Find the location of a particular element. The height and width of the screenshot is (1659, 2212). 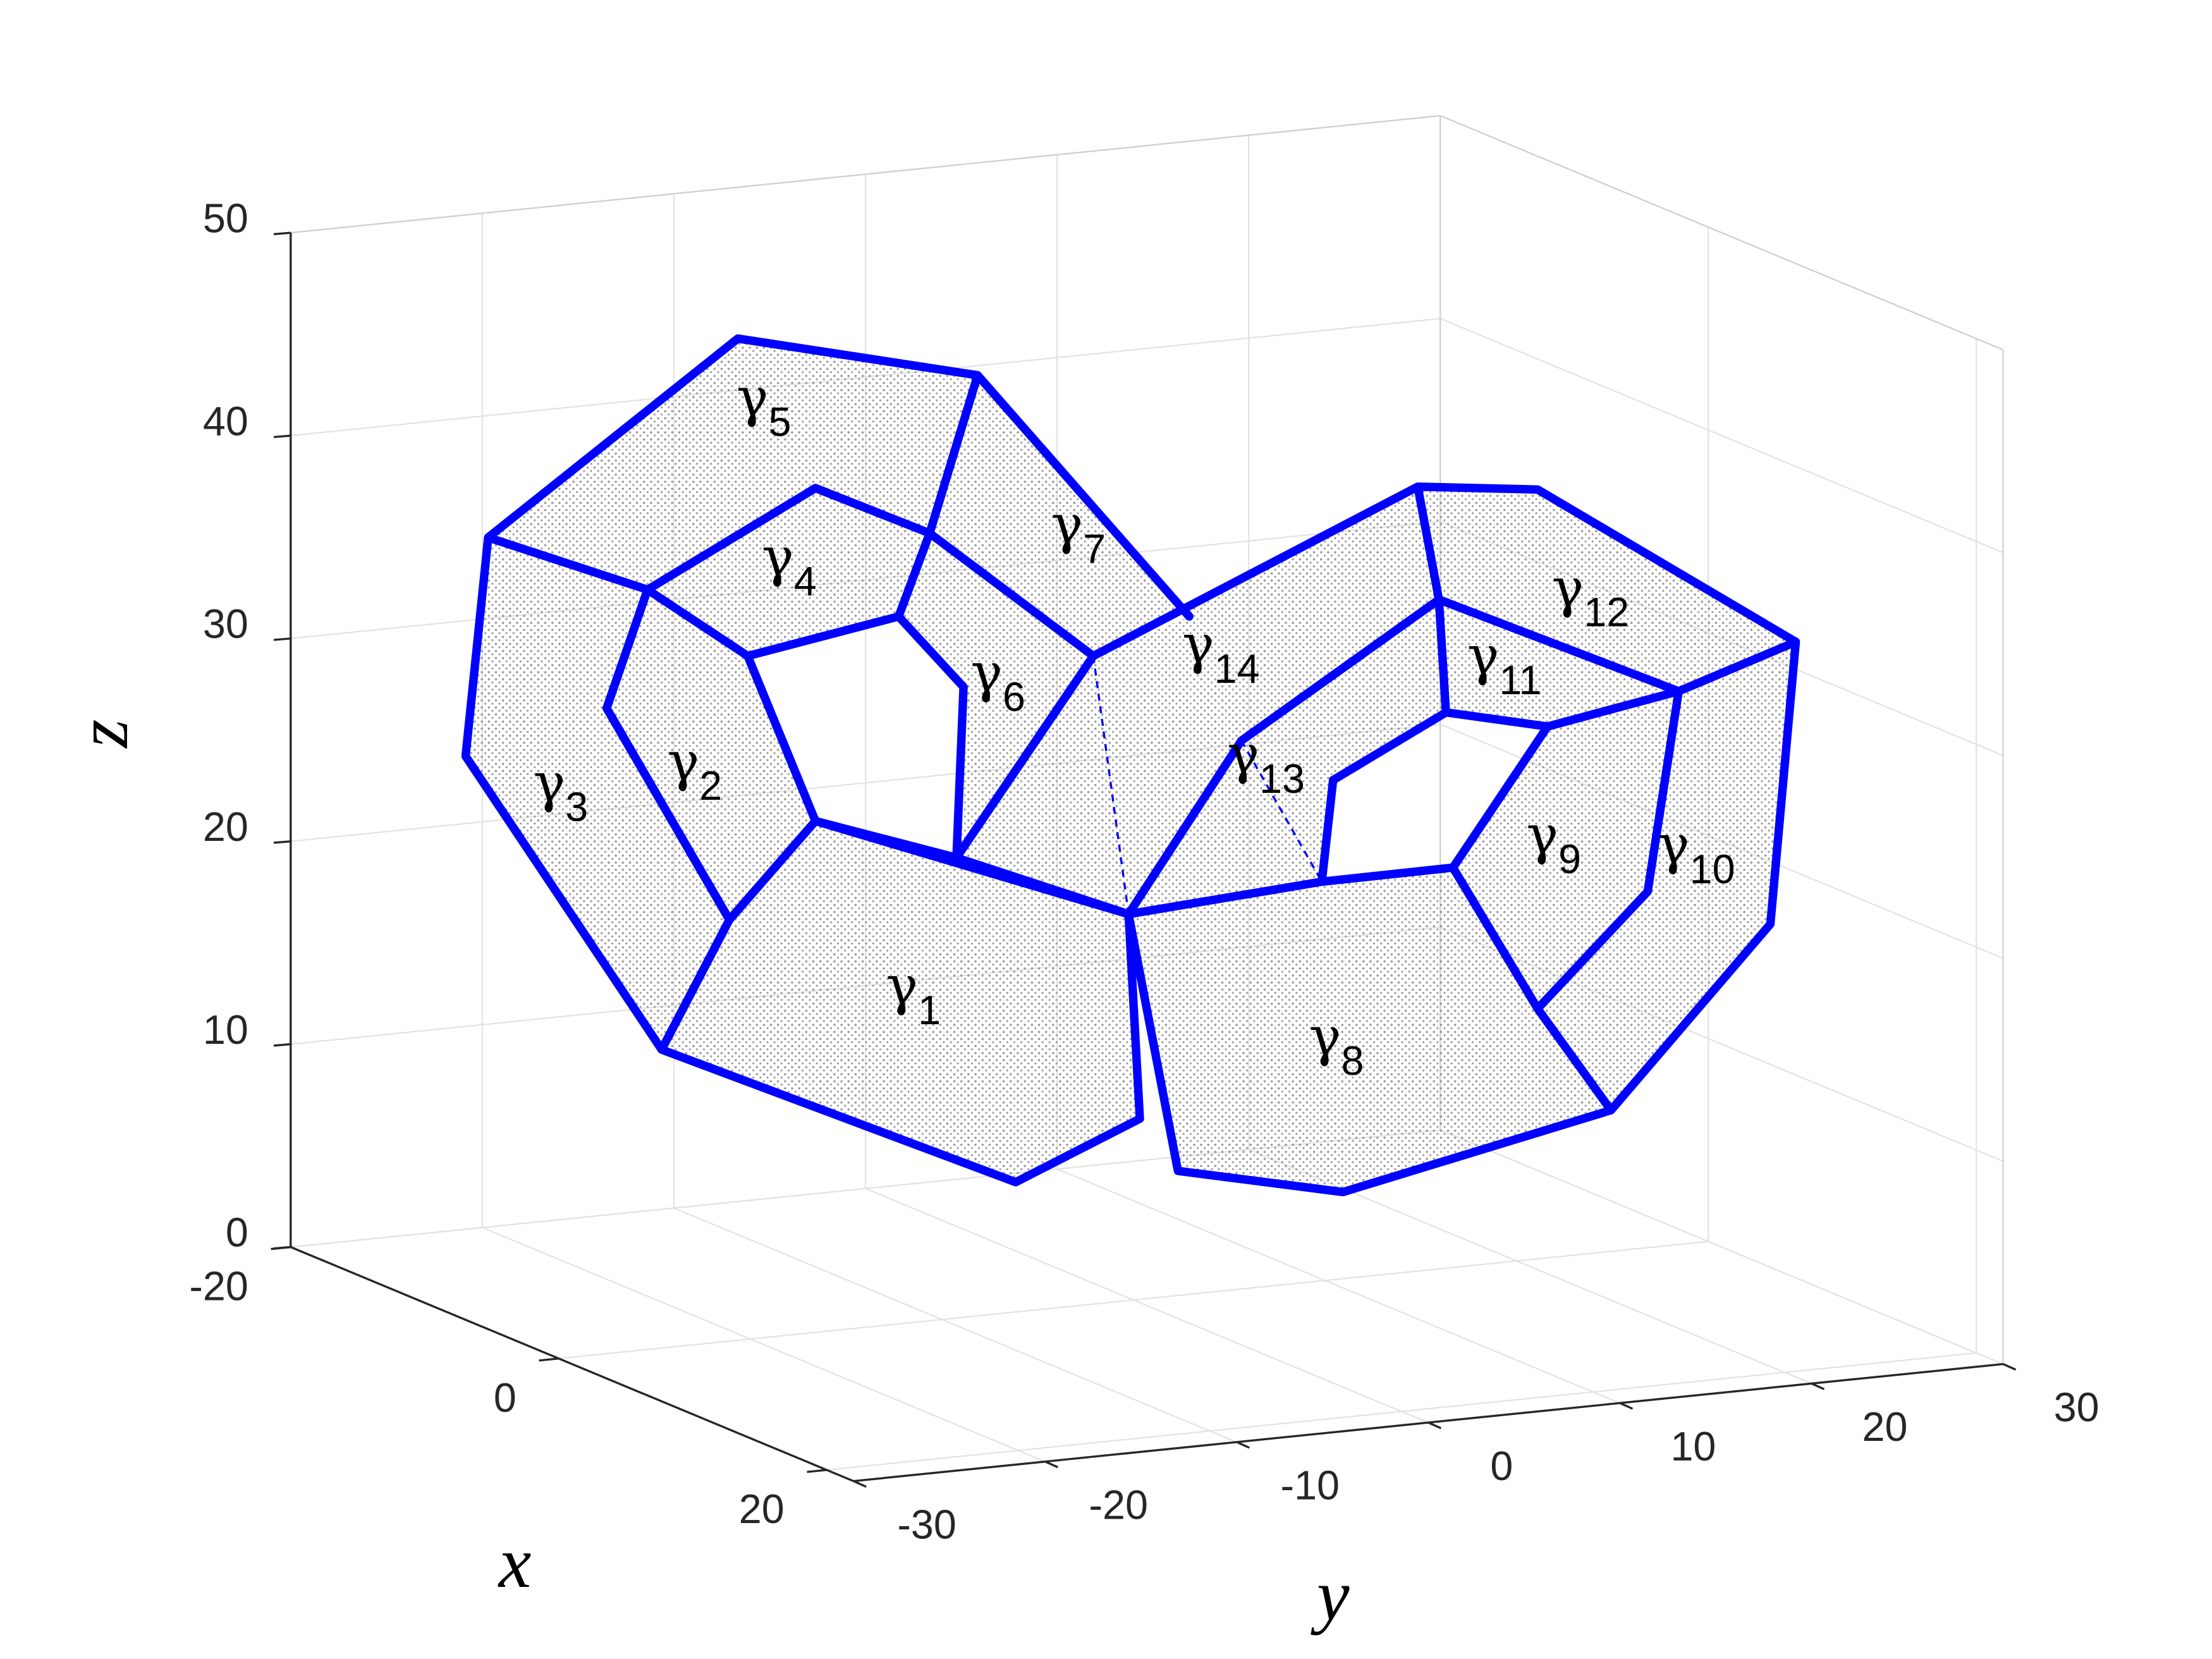

curve-index: 11 is located at coordinates (1520, 680).